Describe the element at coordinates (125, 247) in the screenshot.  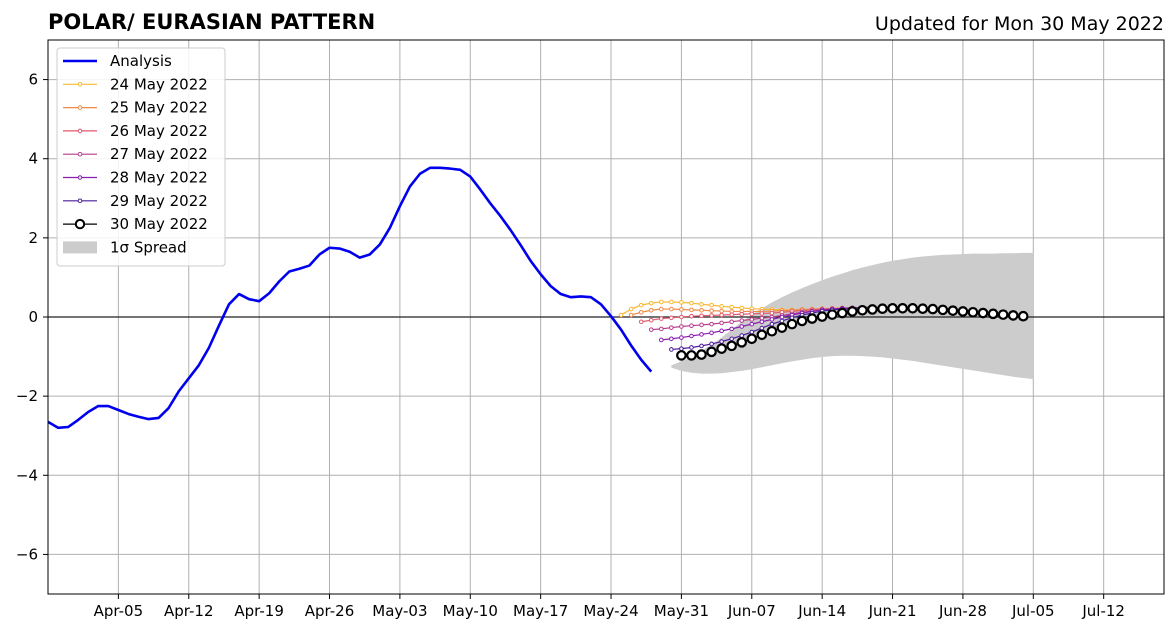
I see `legend-item: 1σ Spread` at that location.